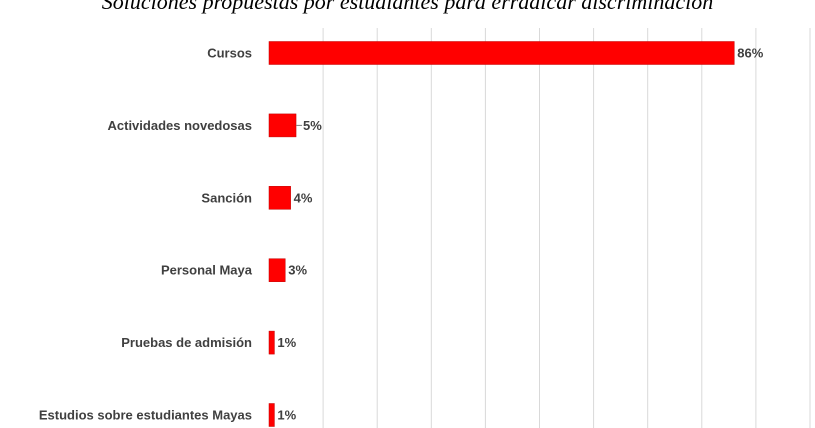  What do you see at coordinates (186, 342) in the screenshot?
I see `category-label: Pruebas de admisión` at bounding box center [186, 342].